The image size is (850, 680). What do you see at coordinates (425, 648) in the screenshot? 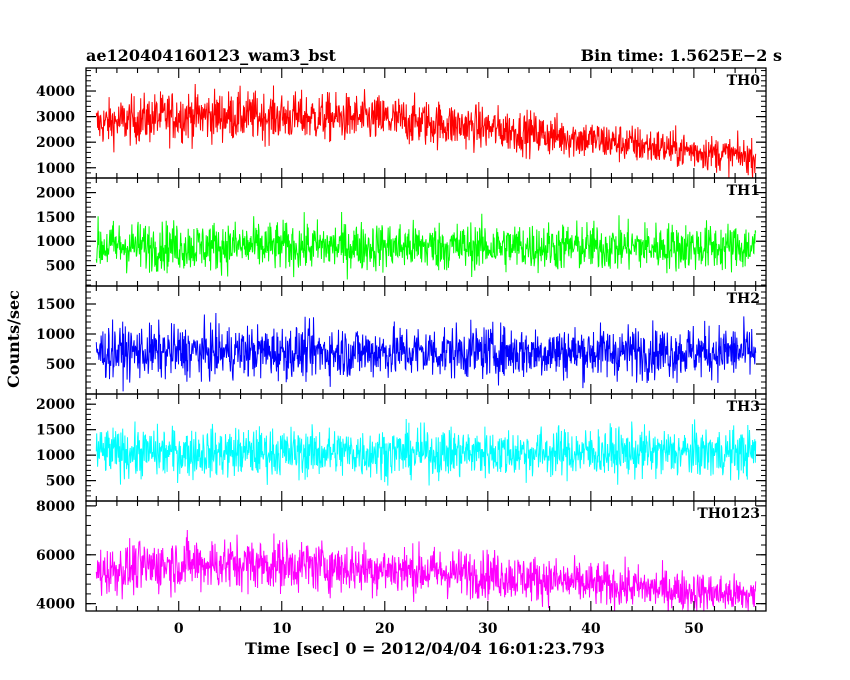
I see `x-axis-label: Time [sec] 0 = 2012/04/04 16:01:23.793` at bounding box center [425, 648].